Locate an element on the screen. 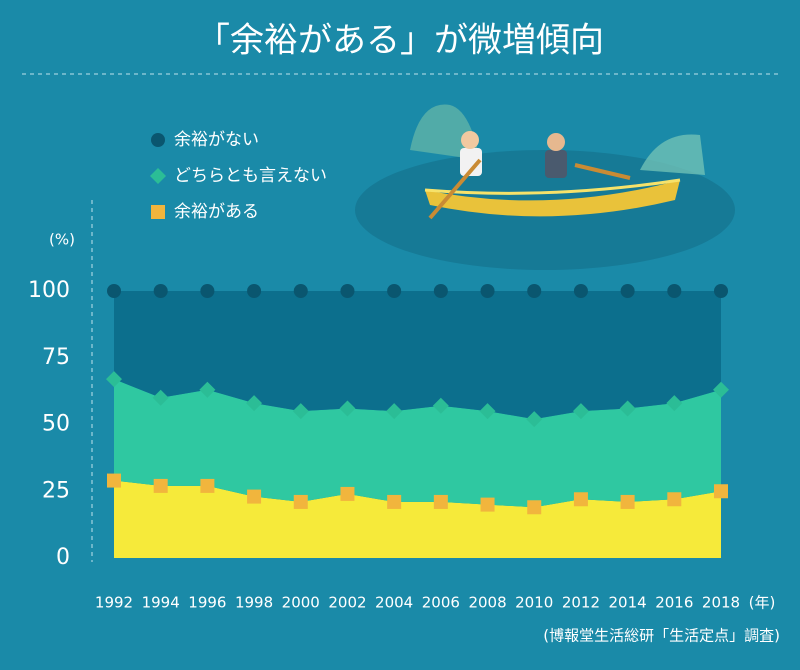  x-tick-label: 1992 is located at coordinates (114, 603).